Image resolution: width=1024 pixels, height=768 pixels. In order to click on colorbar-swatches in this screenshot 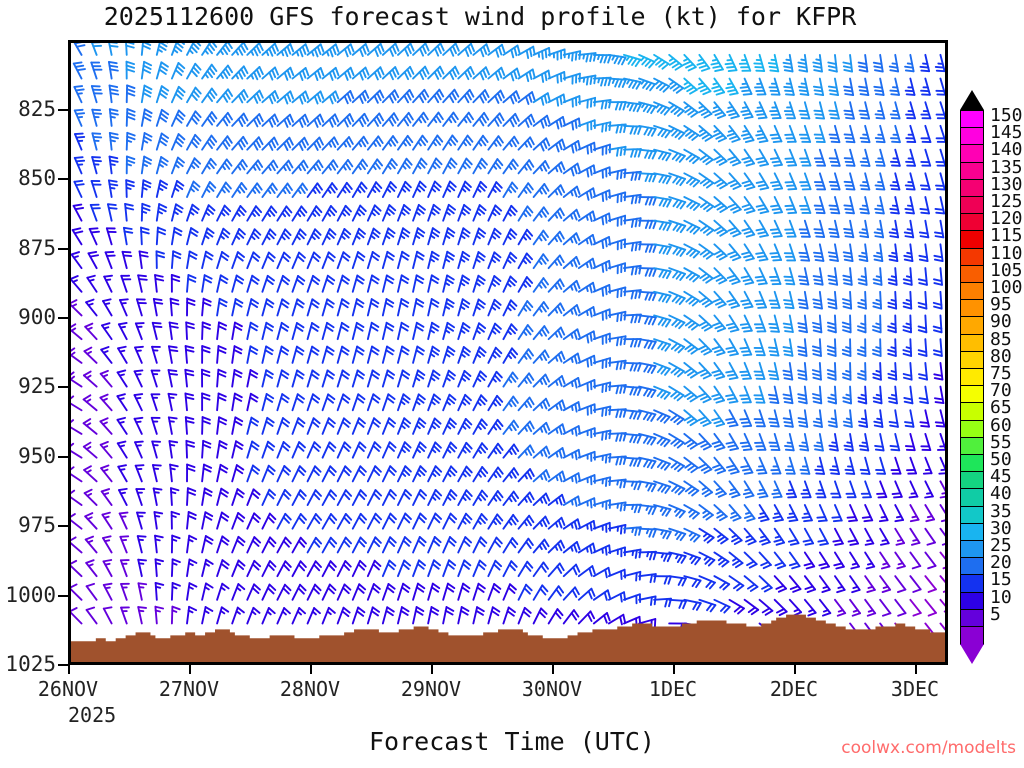, I will do `click(972, 376)`.